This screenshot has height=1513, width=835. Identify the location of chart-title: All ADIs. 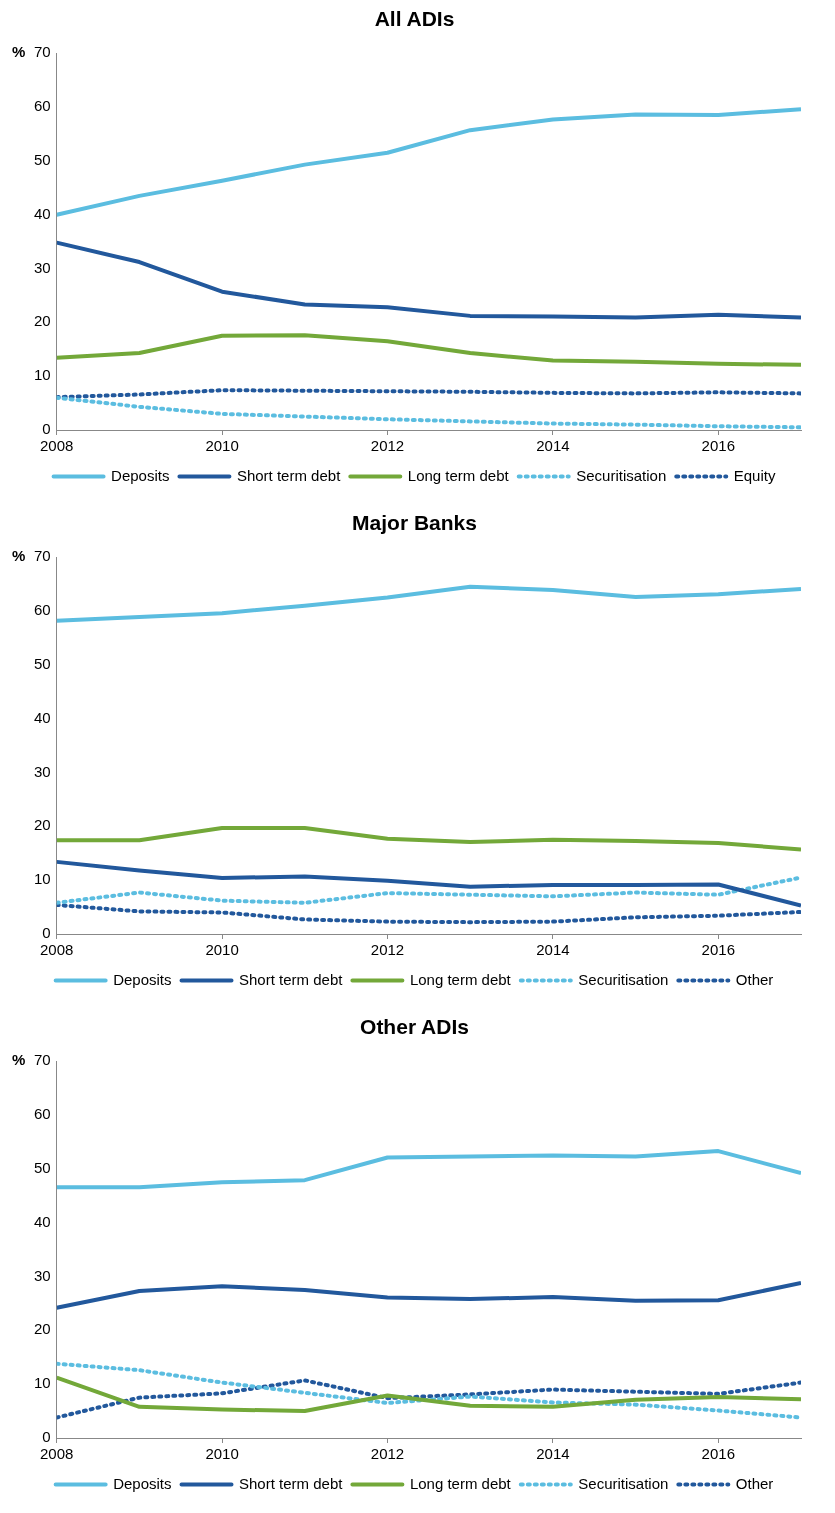
(414, 19).